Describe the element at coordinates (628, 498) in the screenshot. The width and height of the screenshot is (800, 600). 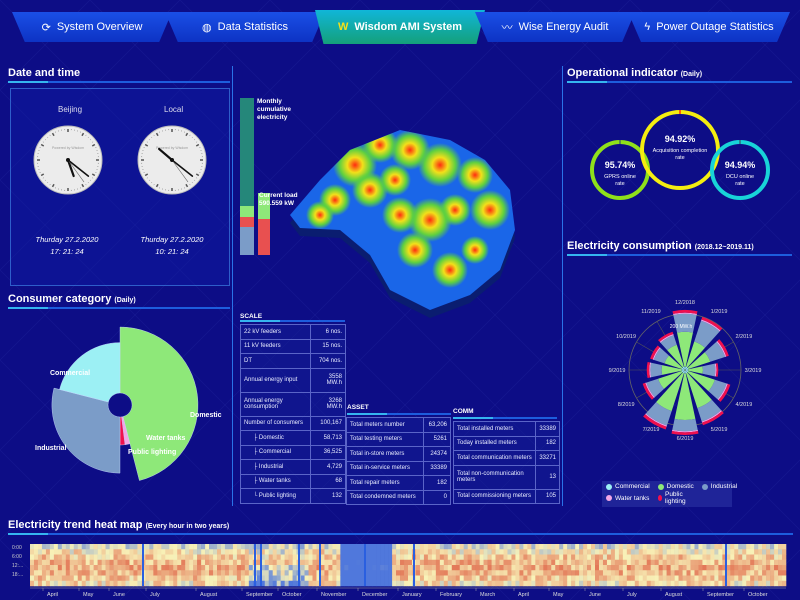
I see `legend-item: Water tanks` at that location.